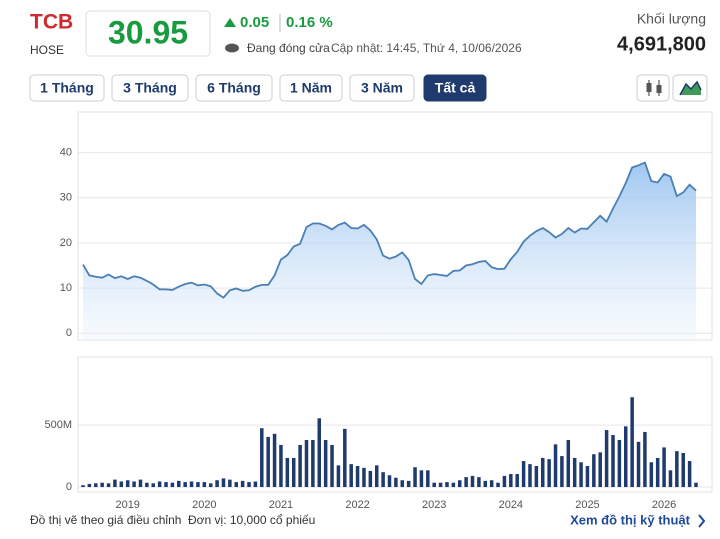 The height and width of the screenshot is (539, 720). Describe the element at coordinates (47, 50) in the screenshot. I see `exchange: HOSE` at that location.